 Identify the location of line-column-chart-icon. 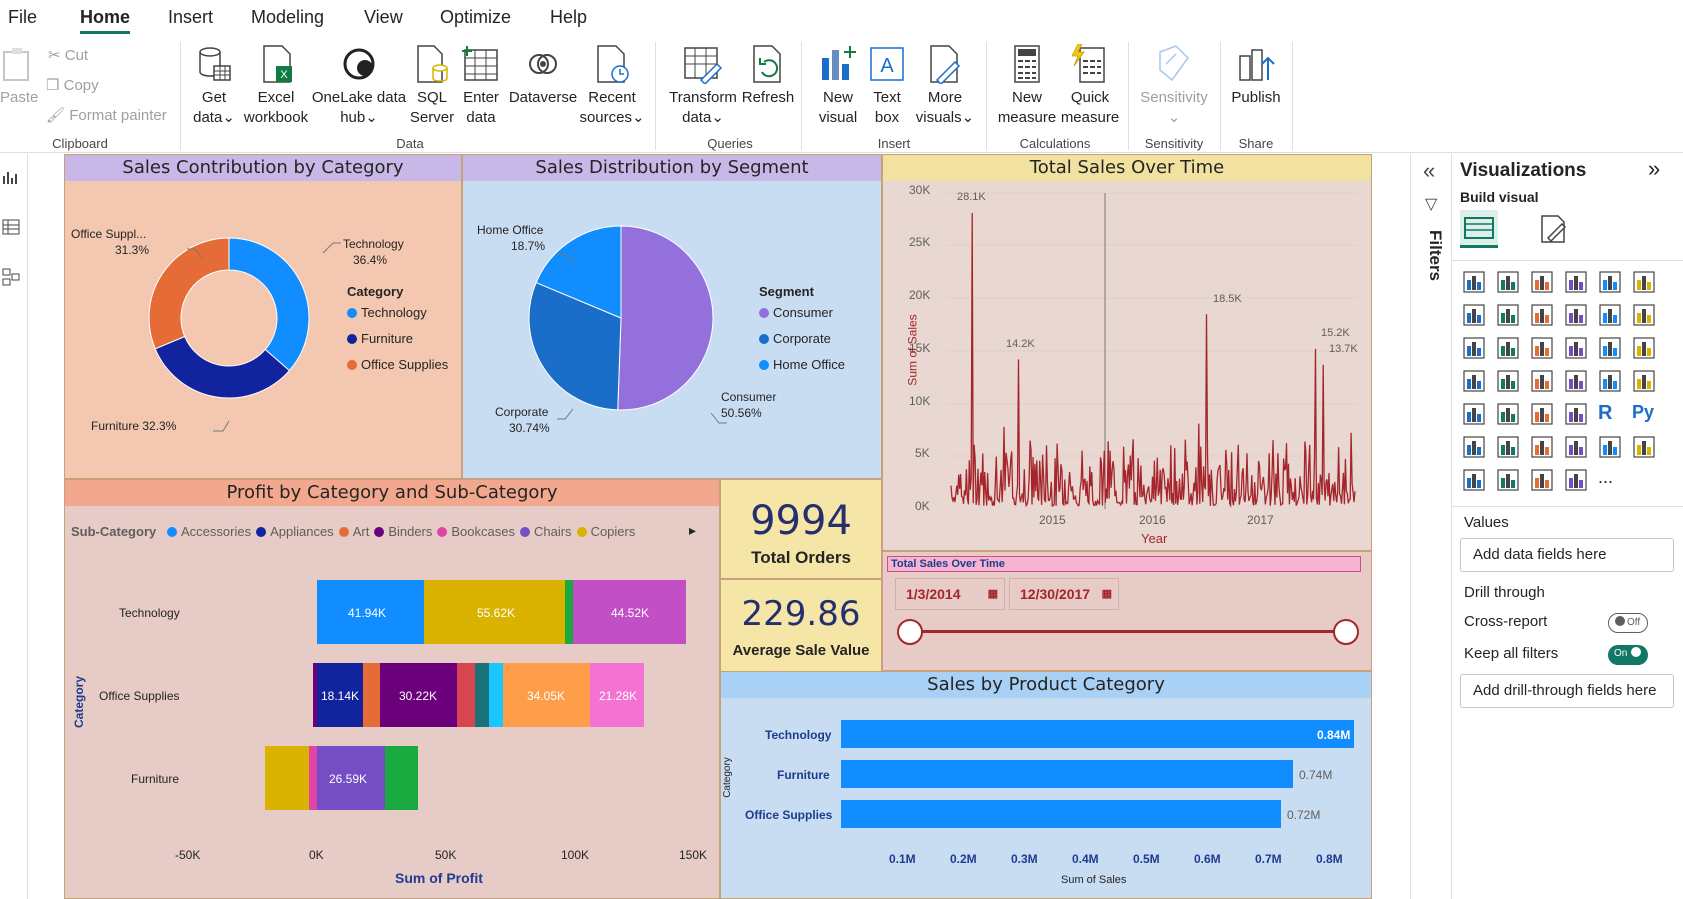
(1577, 316).